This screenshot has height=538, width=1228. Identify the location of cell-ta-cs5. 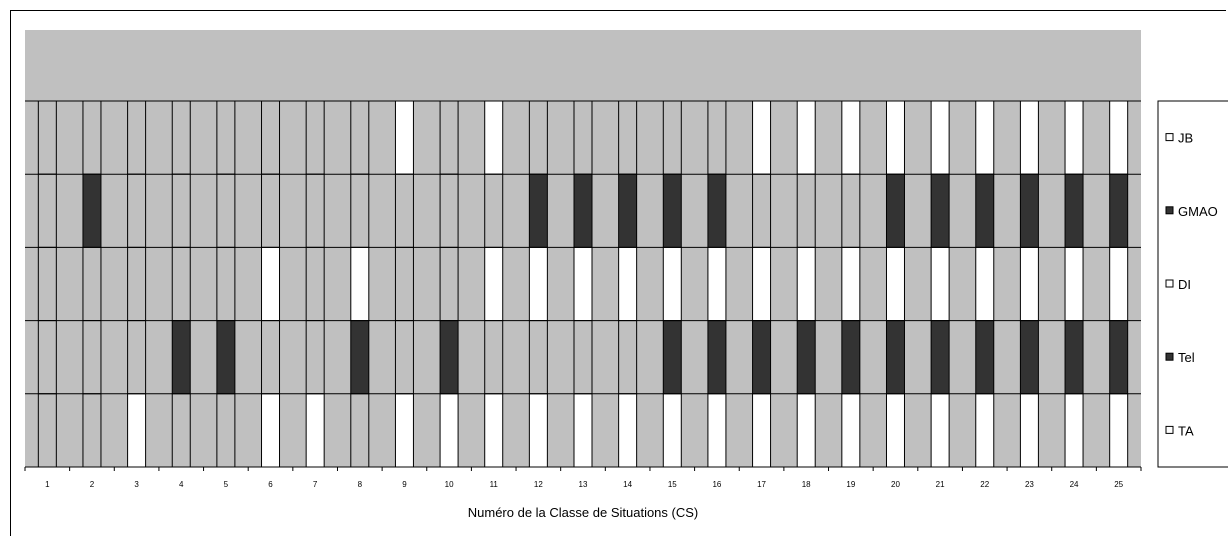
(226, 430).